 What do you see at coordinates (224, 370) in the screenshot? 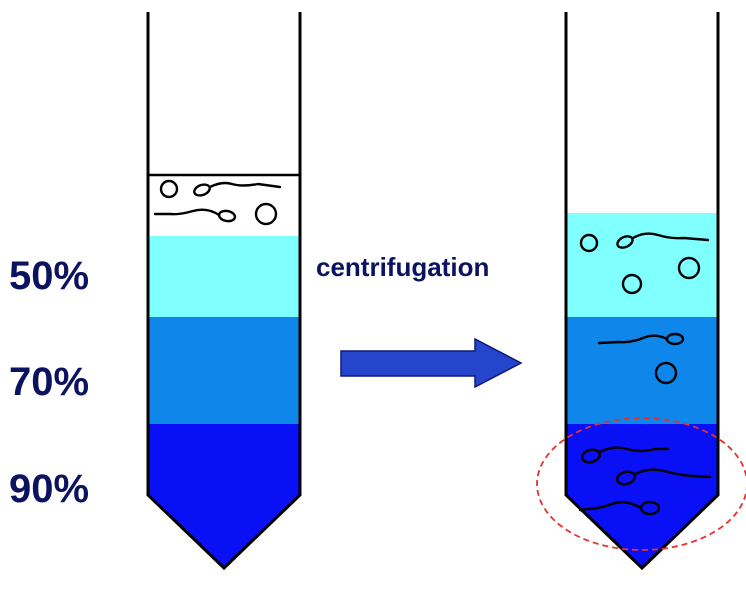
I see `layer-70-before` at bounding box center [224, 370].